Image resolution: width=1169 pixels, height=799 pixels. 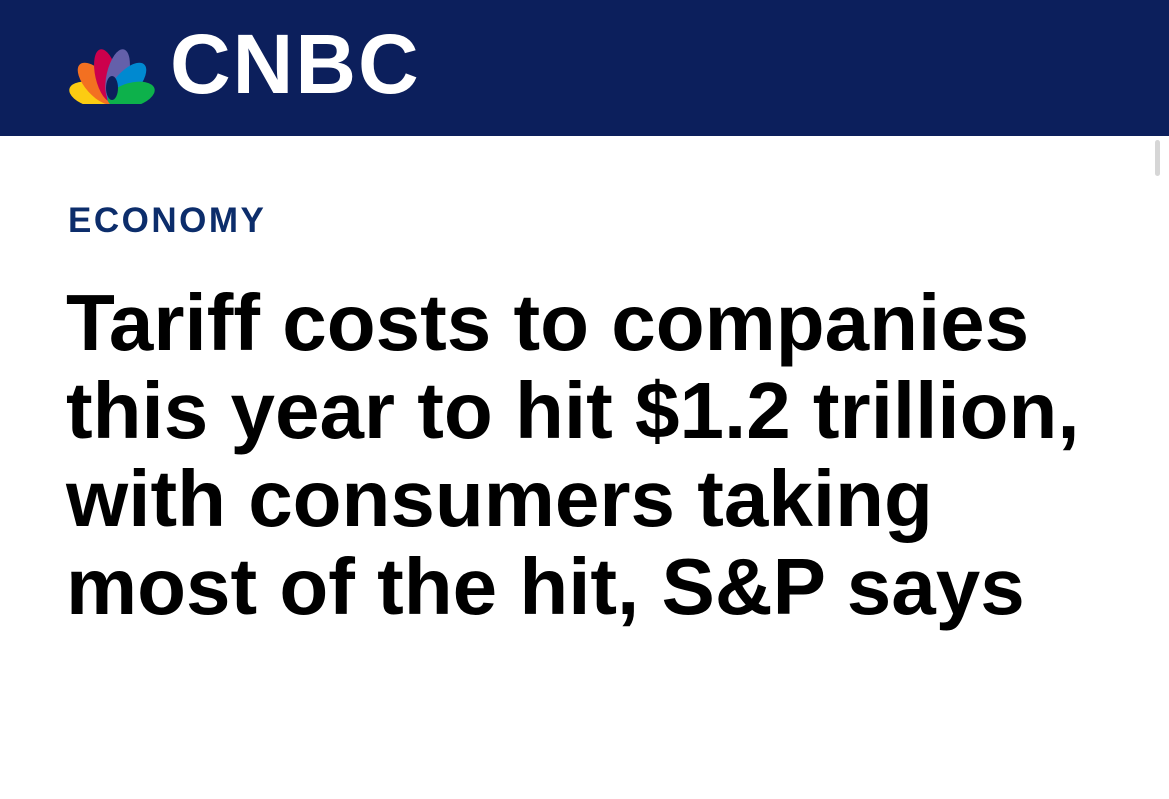 What do you see at coordinates (548, 322) in the screenshot?
I see `headline-line: Tariff costs to companies` at bounding box center [548, 322].